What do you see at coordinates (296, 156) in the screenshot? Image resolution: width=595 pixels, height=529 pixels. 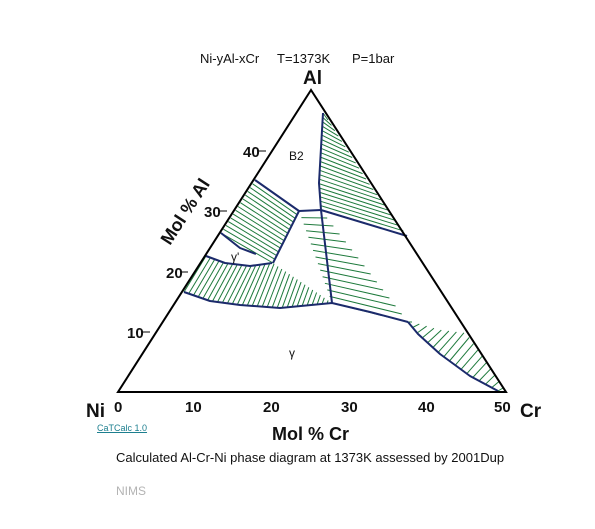 I see `phase-label-b2: B2` at bounding box center [296, 156].